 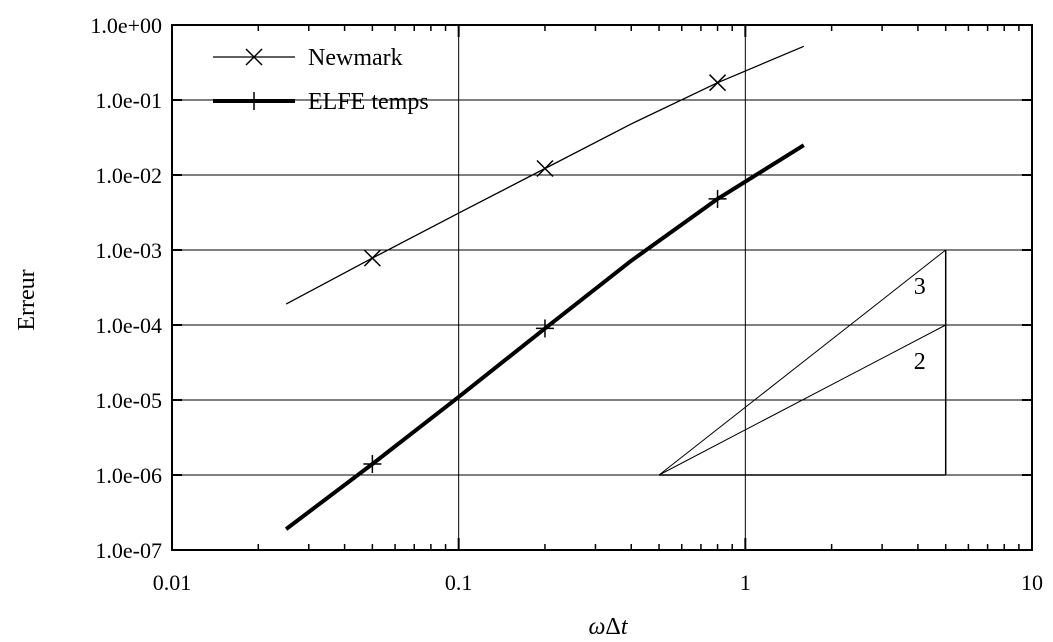 What do you see at coordinates (128, 475) in the screenshot?
I see `y-tick-label: 1.0e-06` at bounding box center [128, 475].